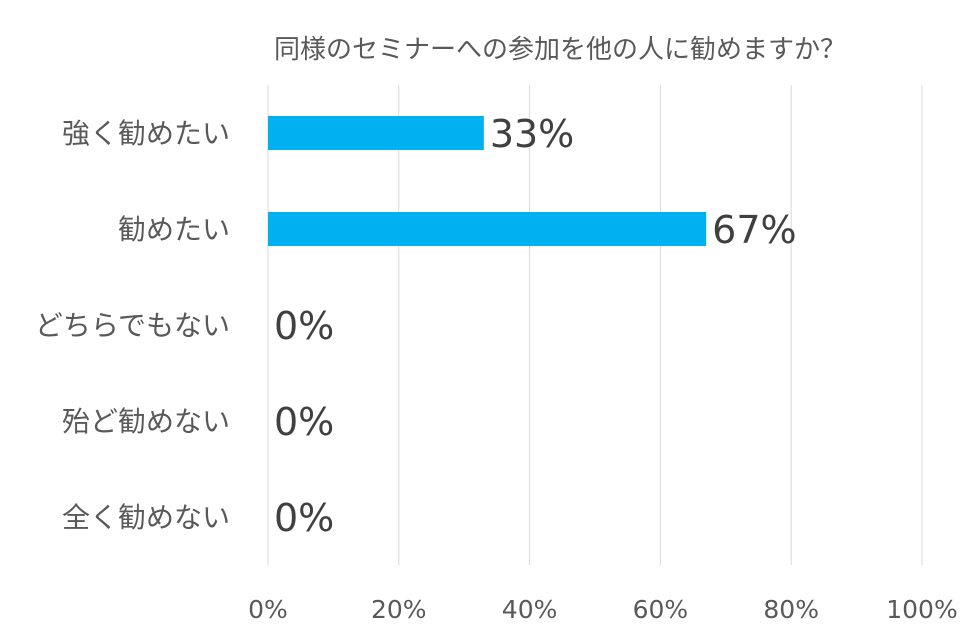 This screenshot has height=637, width=976. Describe the element at coordinates (603, 609) in the screenshot. I see `x-axis-ticks: 0% 20% 40% 60% 80% 100%` at that location.